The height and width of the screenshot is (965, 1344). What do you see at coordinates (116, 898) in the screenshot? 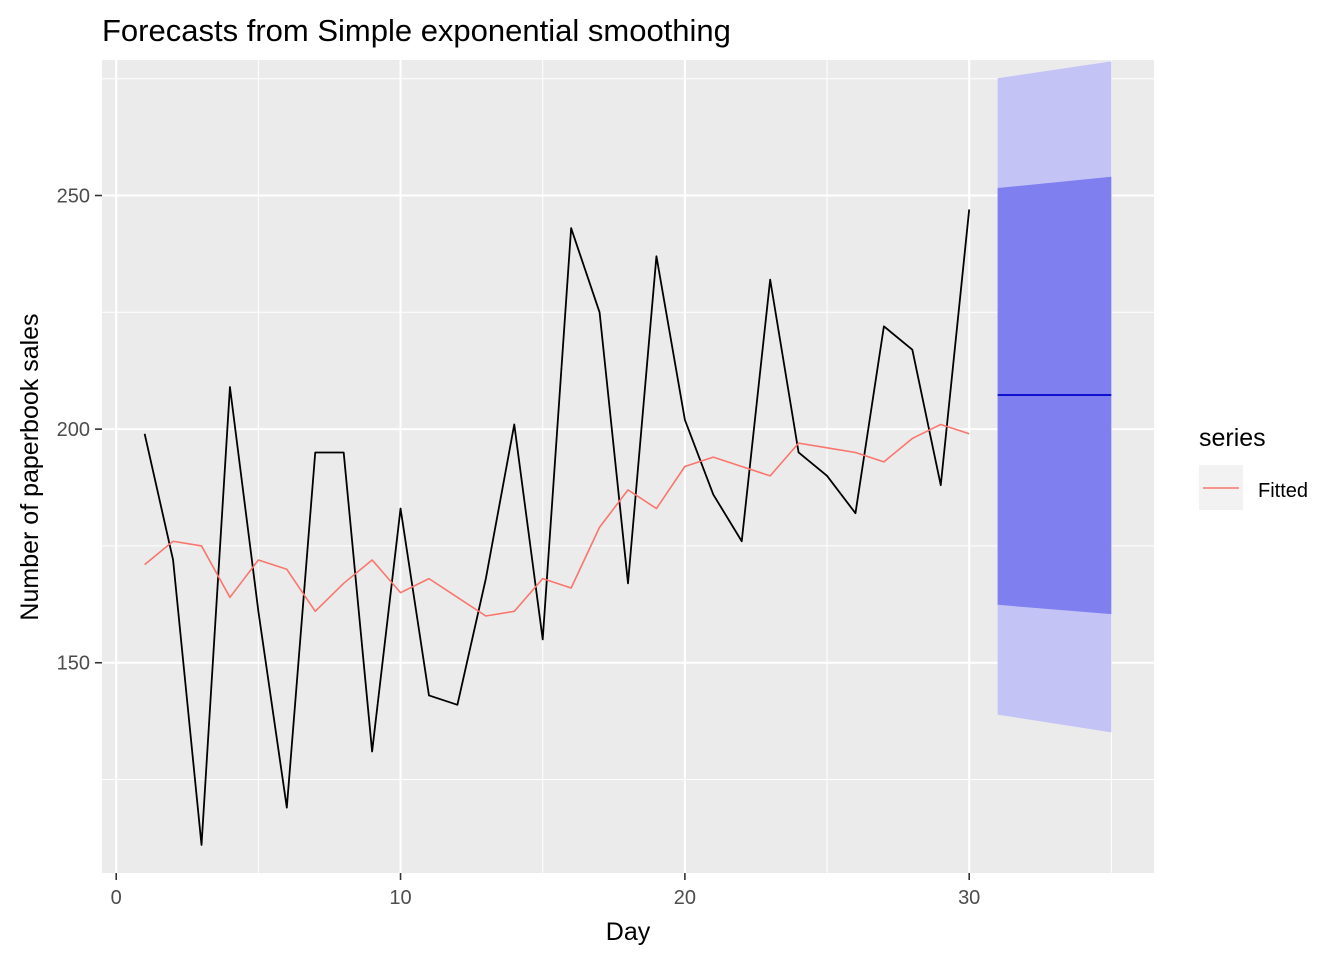
I see `x-tick-label: 0` at bounding box center [116, 898].